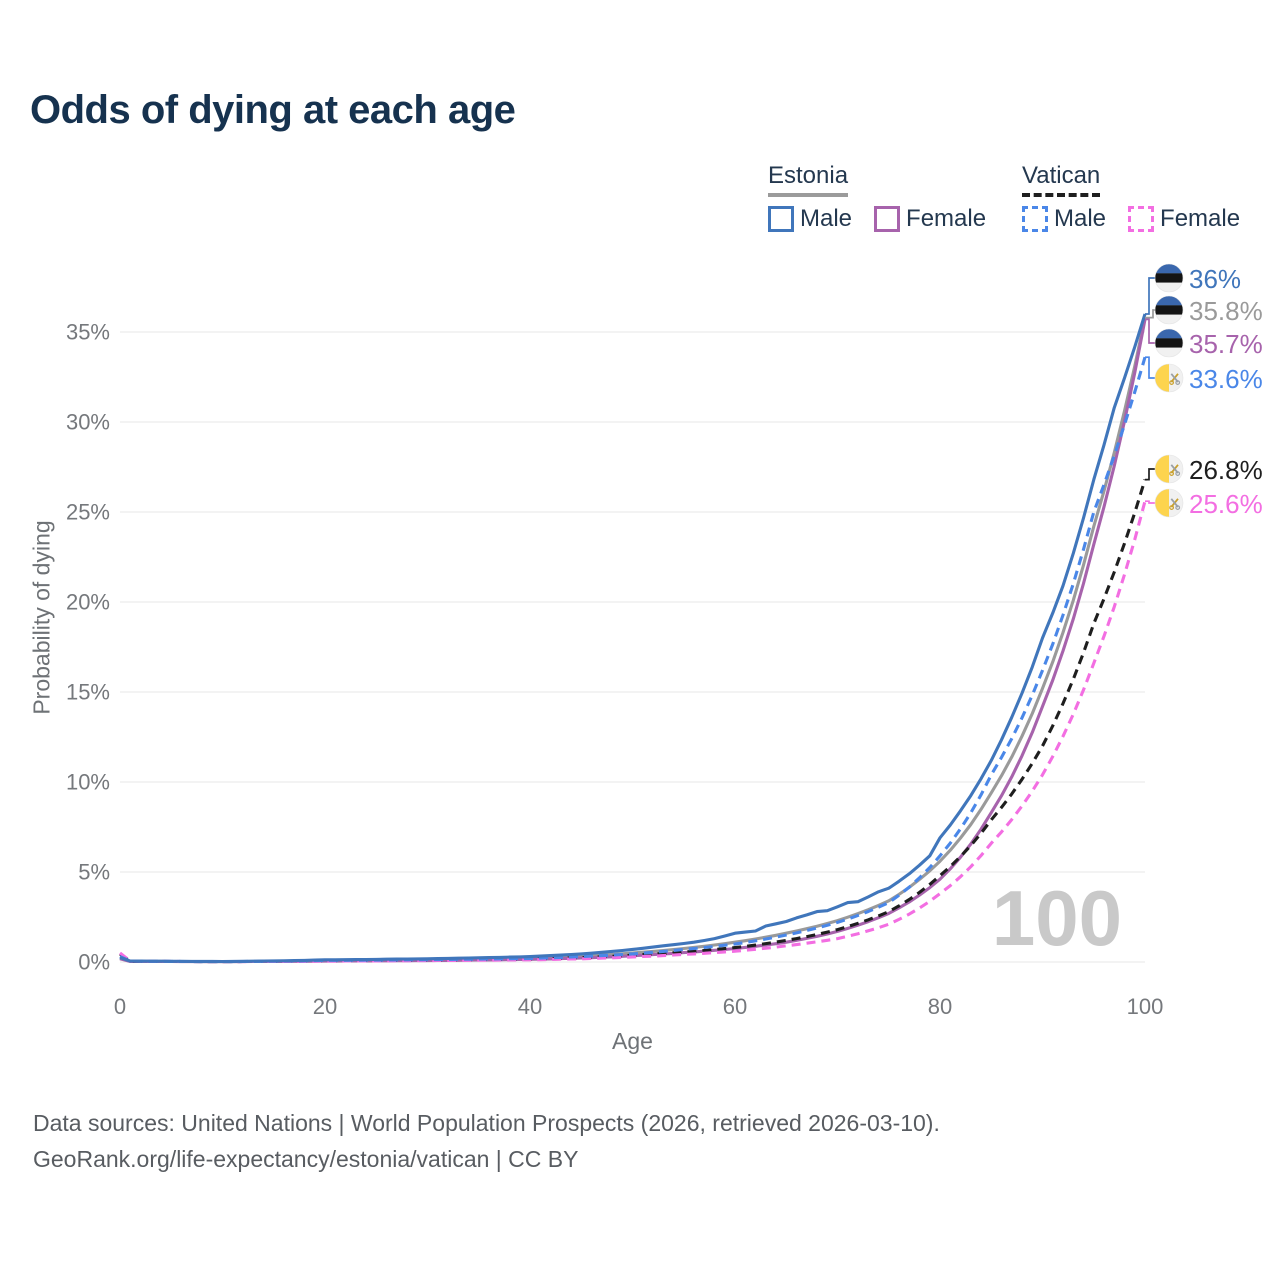 The image size is (1280, 1280). I want to click on y-tick-label-15: 15%, so click(88, 692).